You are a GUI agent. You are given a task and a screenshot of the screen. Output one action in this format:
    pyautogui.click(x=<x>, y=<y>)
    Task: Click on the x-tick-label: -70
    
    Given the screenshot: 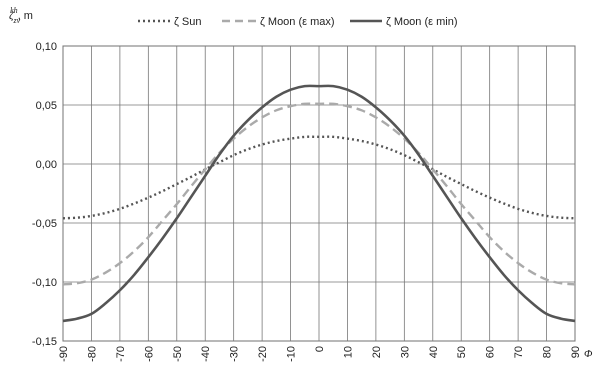 What is the action you would take?
    pyautogui.click(x=121, y=354)
    